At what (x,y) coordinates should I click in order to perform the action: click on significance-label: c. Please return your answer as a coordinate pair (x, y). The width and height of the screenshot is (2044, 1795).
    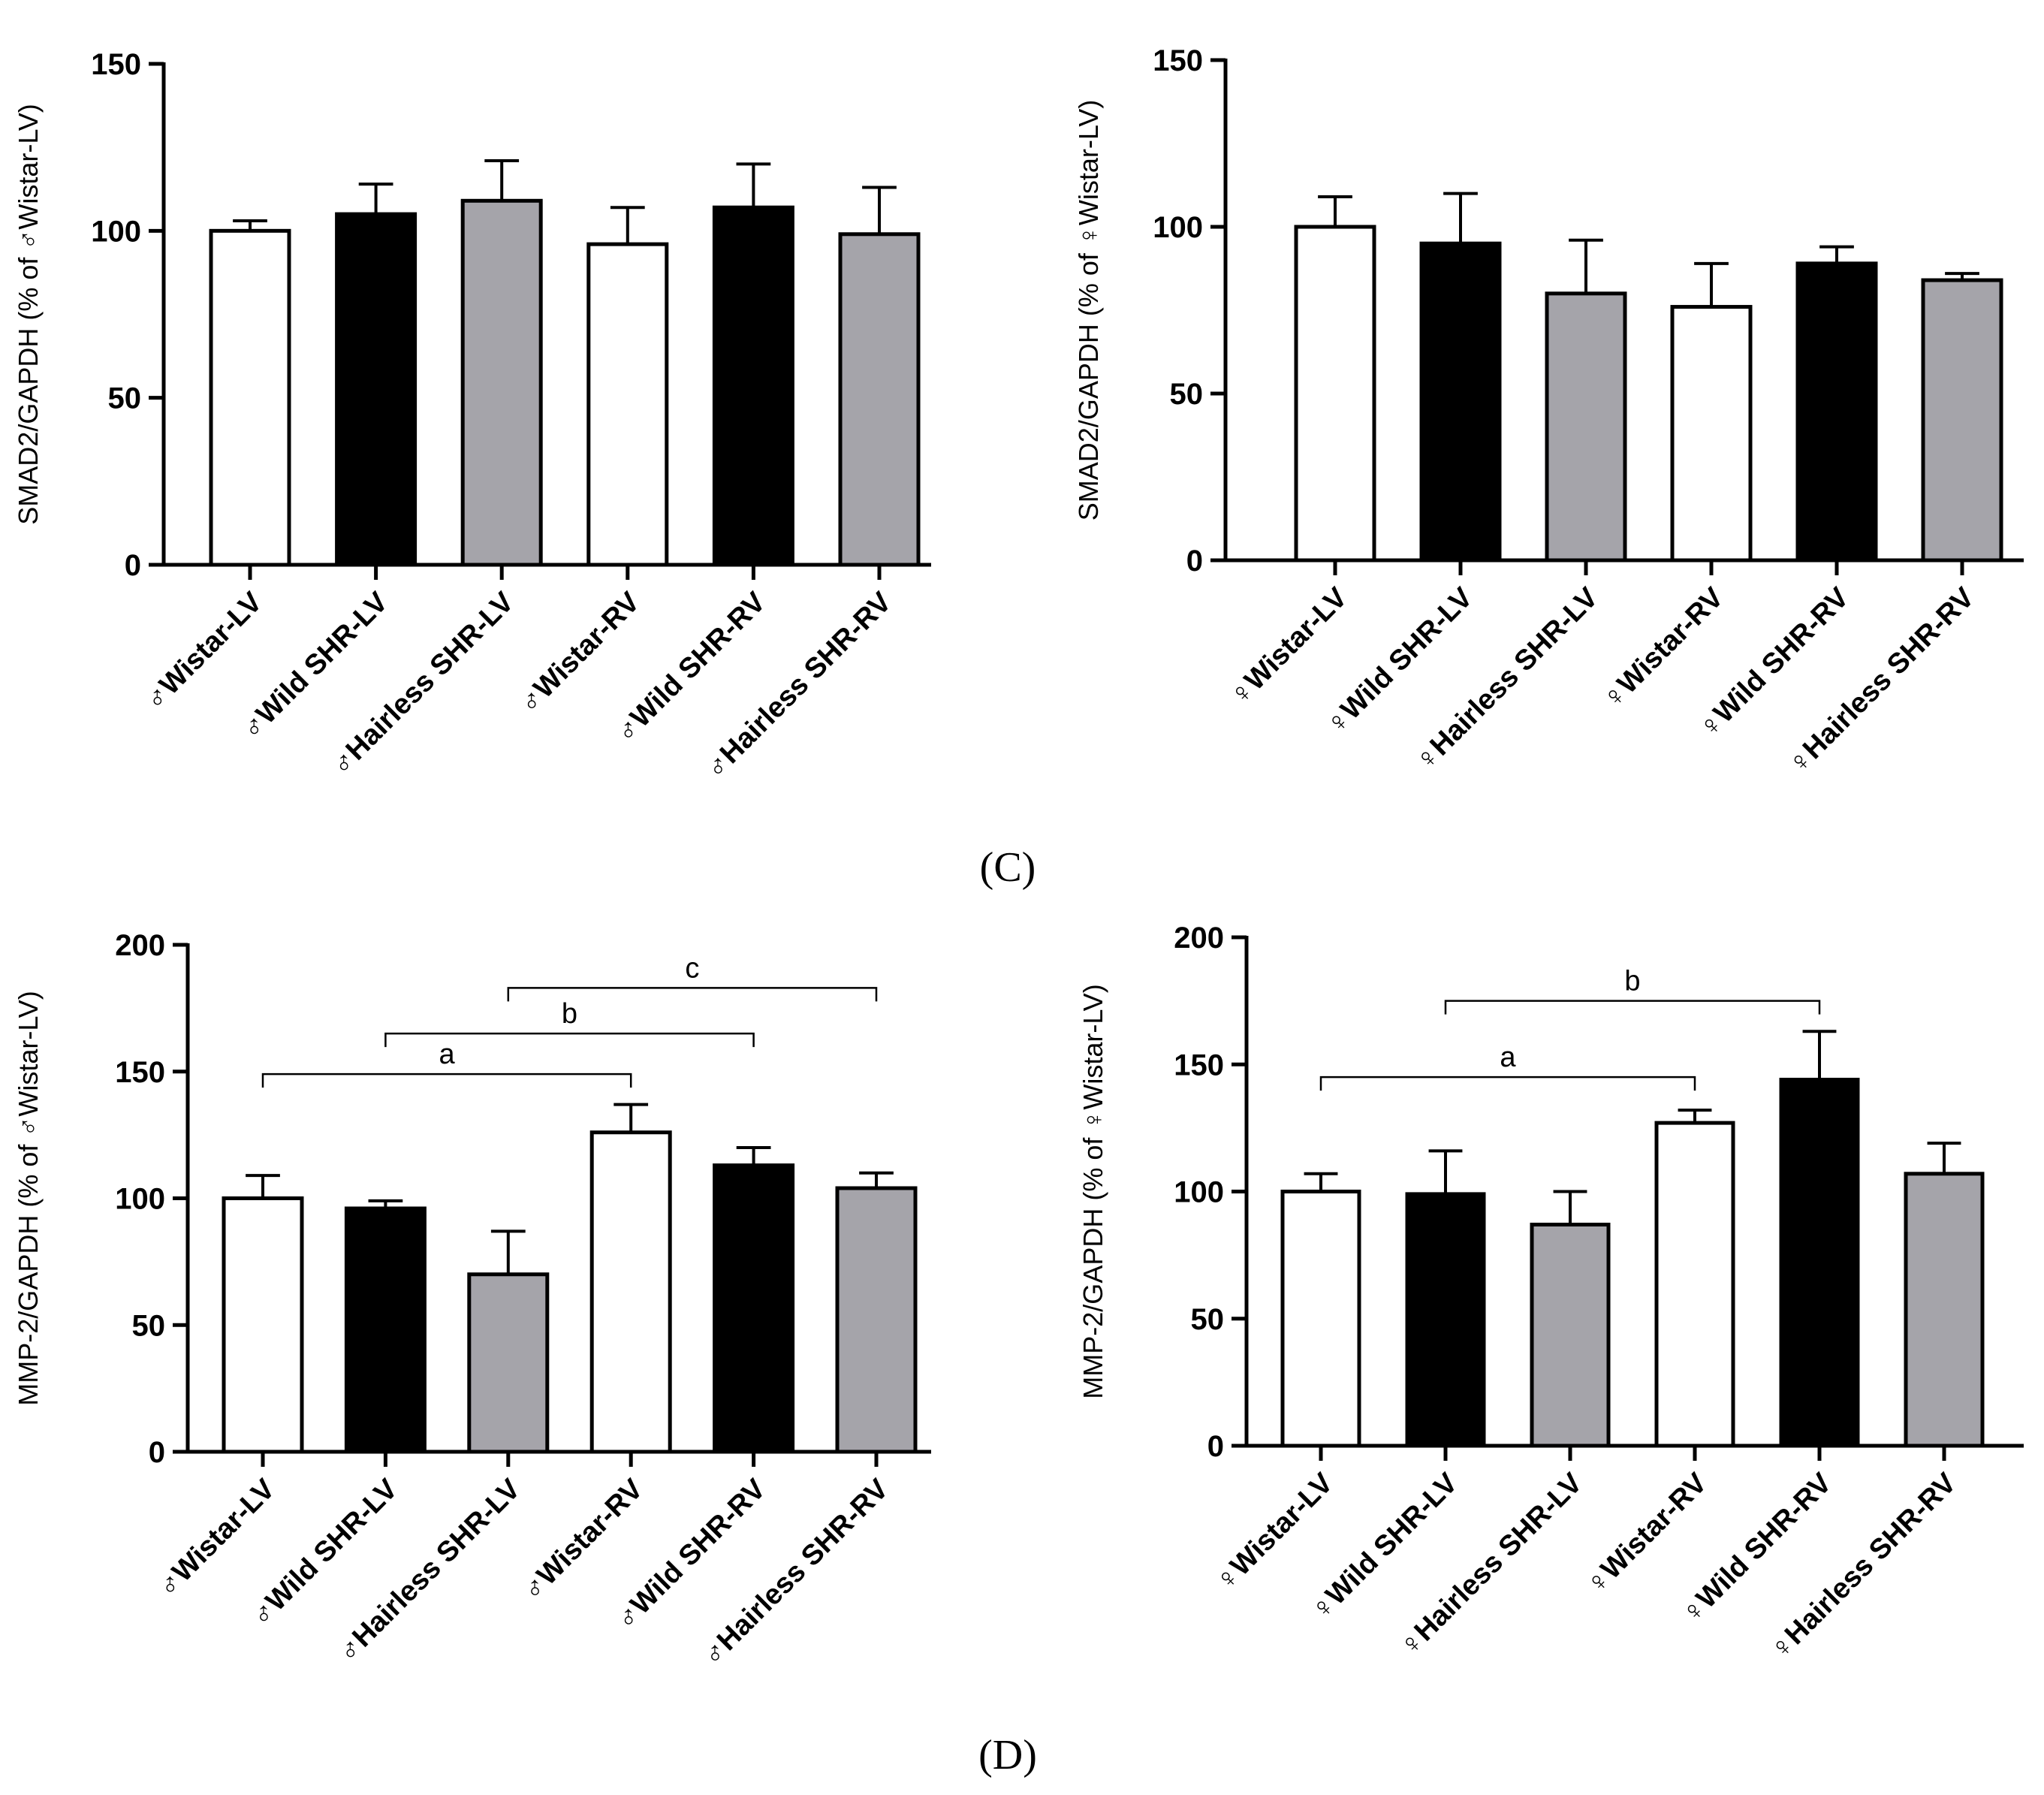
    Looking at the image, I should click on (692, 968).